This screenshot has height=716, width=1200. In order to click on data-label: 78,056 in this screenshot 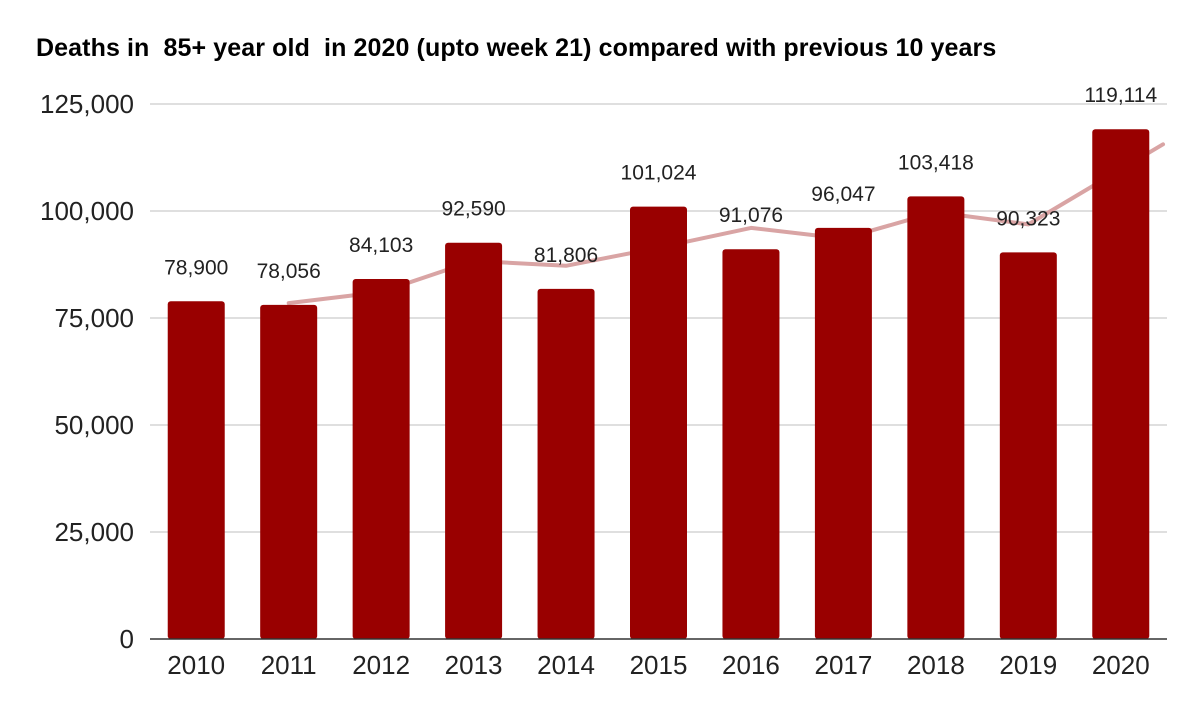, I will do `click(289, 271)`.